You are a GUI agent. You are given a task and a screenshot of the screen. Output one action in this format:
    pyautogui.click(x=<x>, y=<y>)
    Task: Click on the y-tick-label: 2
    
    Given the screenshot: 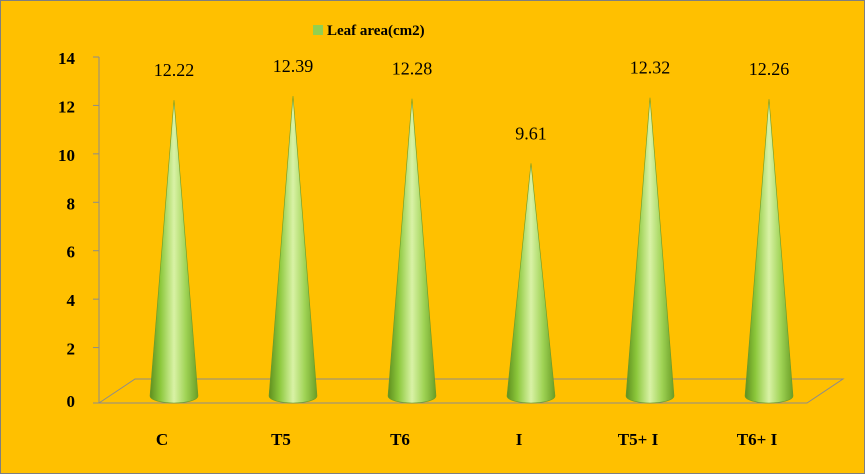 What is the action you would take?
    pyautogui.click(x=71, y=349)
    